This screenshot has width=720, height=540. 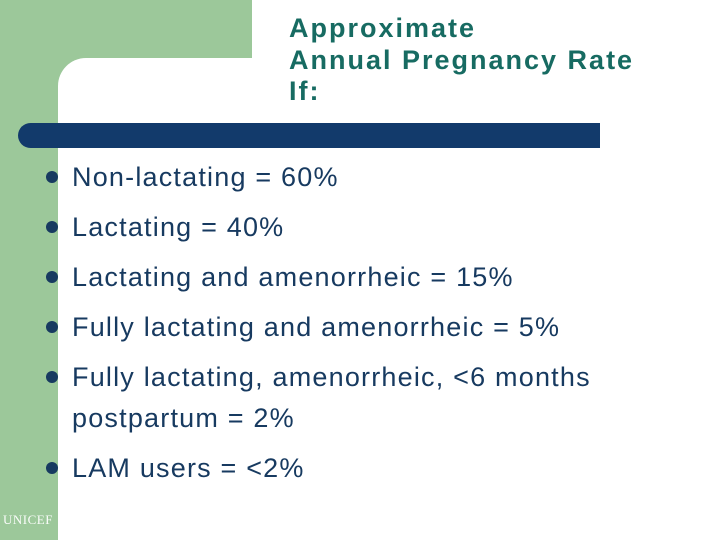 What do you see at coordinates (28, 519) in the screenshot?
I see `unicef-watermark: UNICEF` at bounding box center [28, 519].